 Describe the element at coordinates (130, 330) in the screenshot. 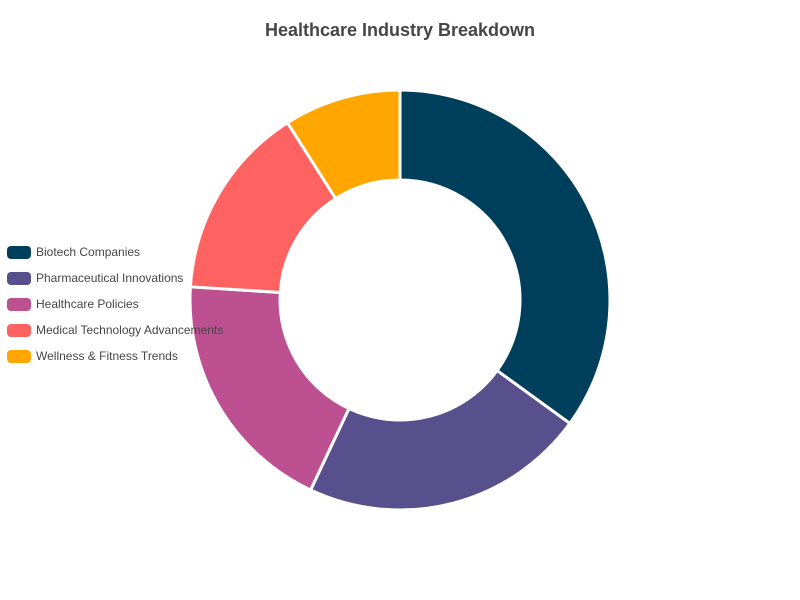

I see `legend-label: Medical Technology Advancements` at that location.